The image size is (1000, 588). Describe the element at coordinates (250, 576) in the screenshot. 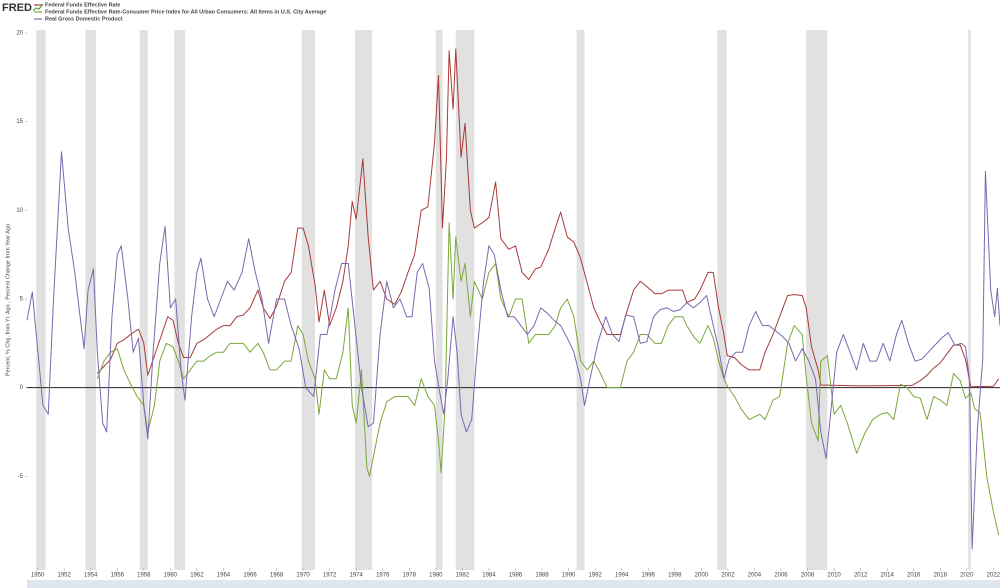

I see `x-tick-label: 1966` at that location.